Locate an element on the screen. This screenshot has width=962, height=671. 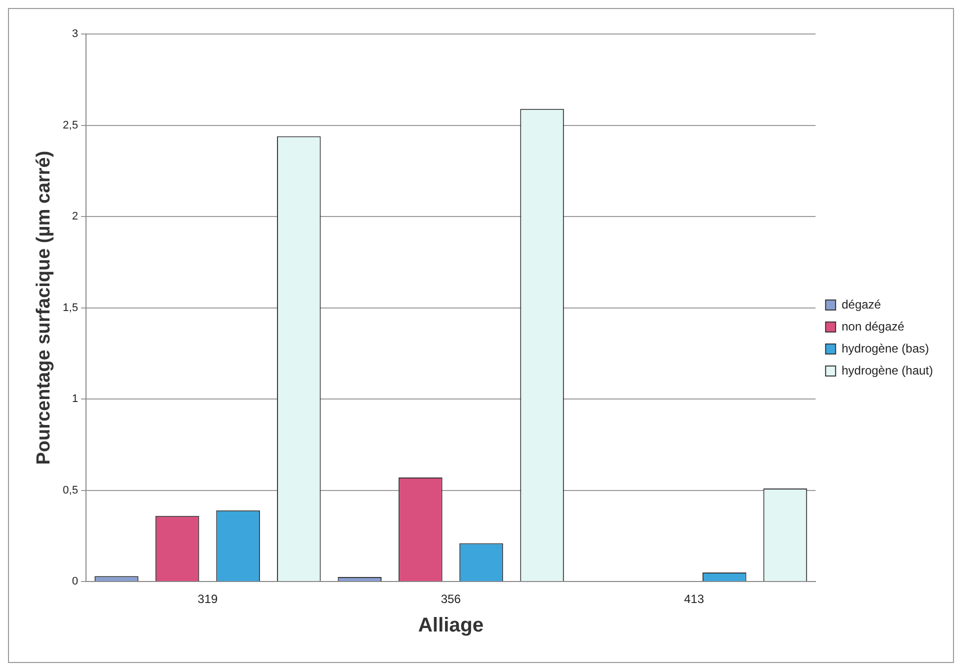
legend-label: hydrogène (bas) is located at coordinates (885, 348).